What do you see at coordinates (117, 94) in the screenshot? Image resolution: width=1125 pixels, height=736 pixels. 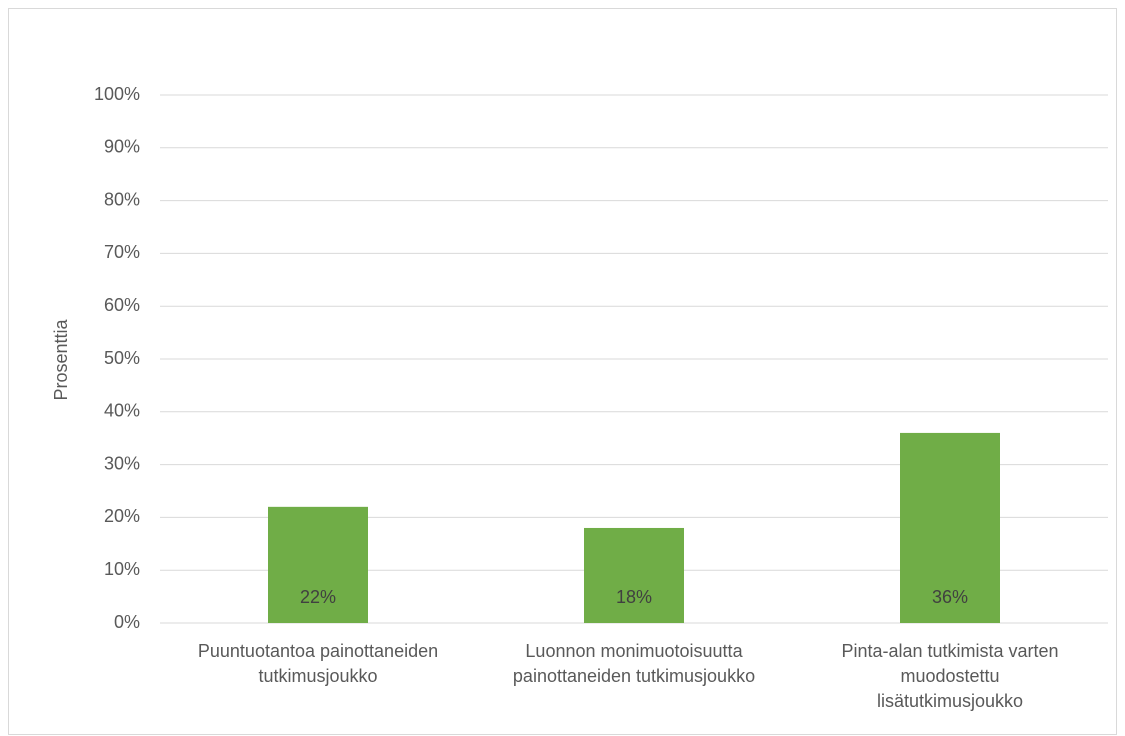 I see `y-tick-label: 100%` at bounding box center [117, 94].